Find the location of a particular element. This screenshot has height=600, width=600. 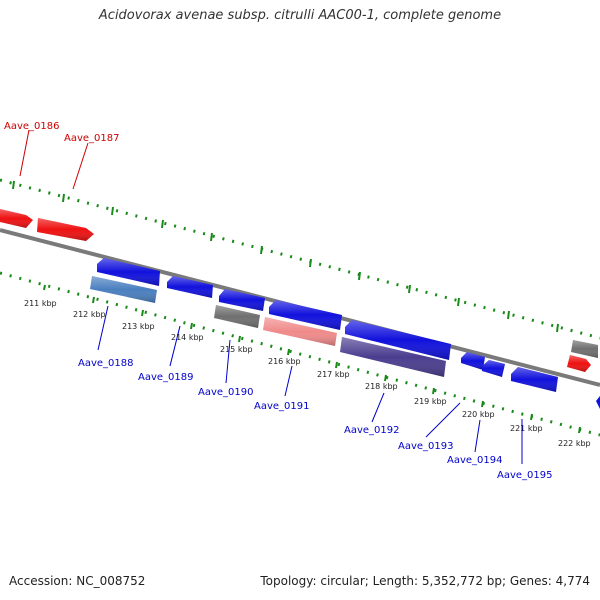

gene-label: Aave_0186 is located at coordinates (32, 126).